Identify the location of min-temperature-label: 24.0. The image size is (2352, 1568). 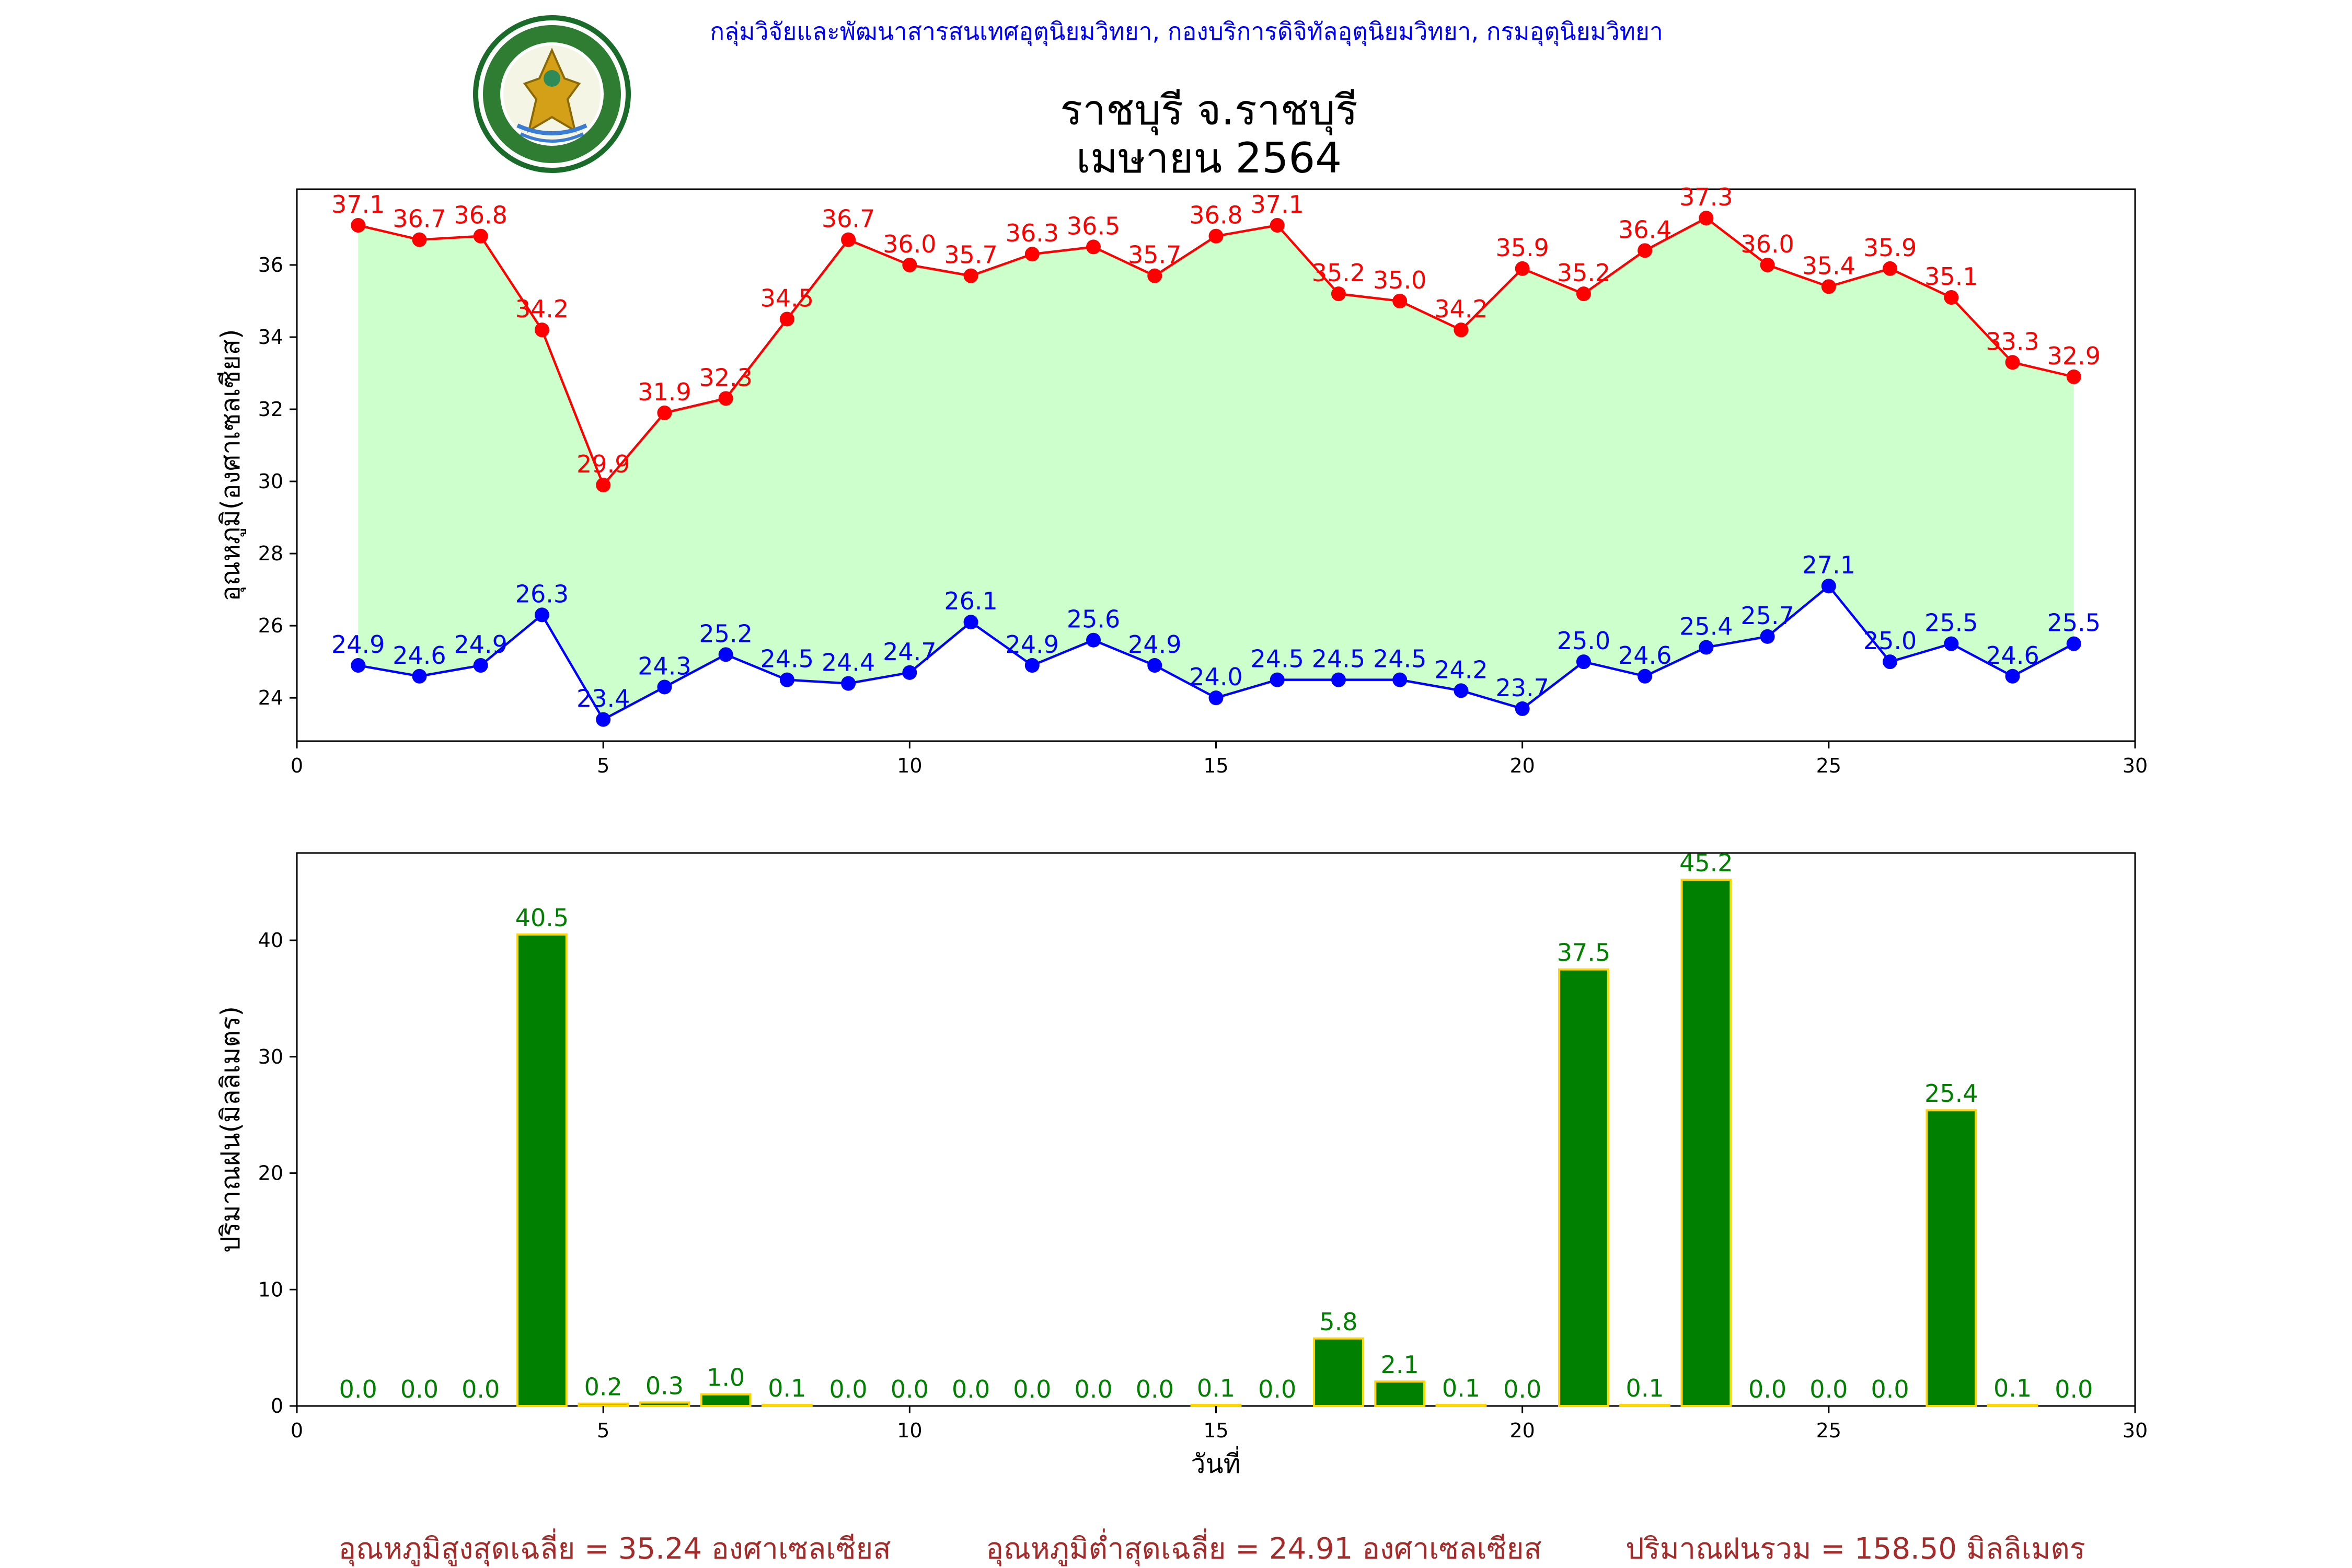
(1215, 677).